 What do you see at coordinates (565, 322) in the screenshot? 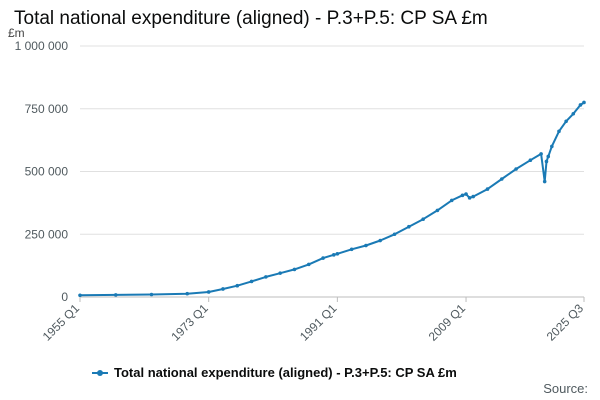
I see `x-tick-label: 2025 Q3` at bounding box center [565, 322].